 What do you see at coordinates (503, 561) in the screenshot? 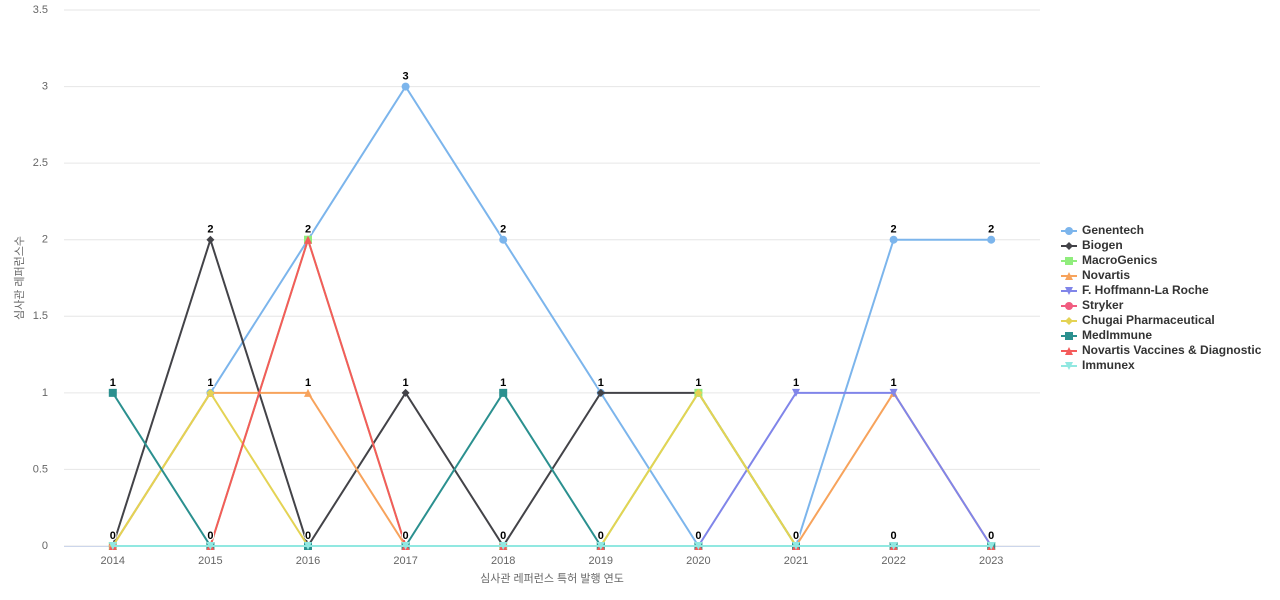
I see `x-tick-label: 2018` at bounding box center [503, 561].